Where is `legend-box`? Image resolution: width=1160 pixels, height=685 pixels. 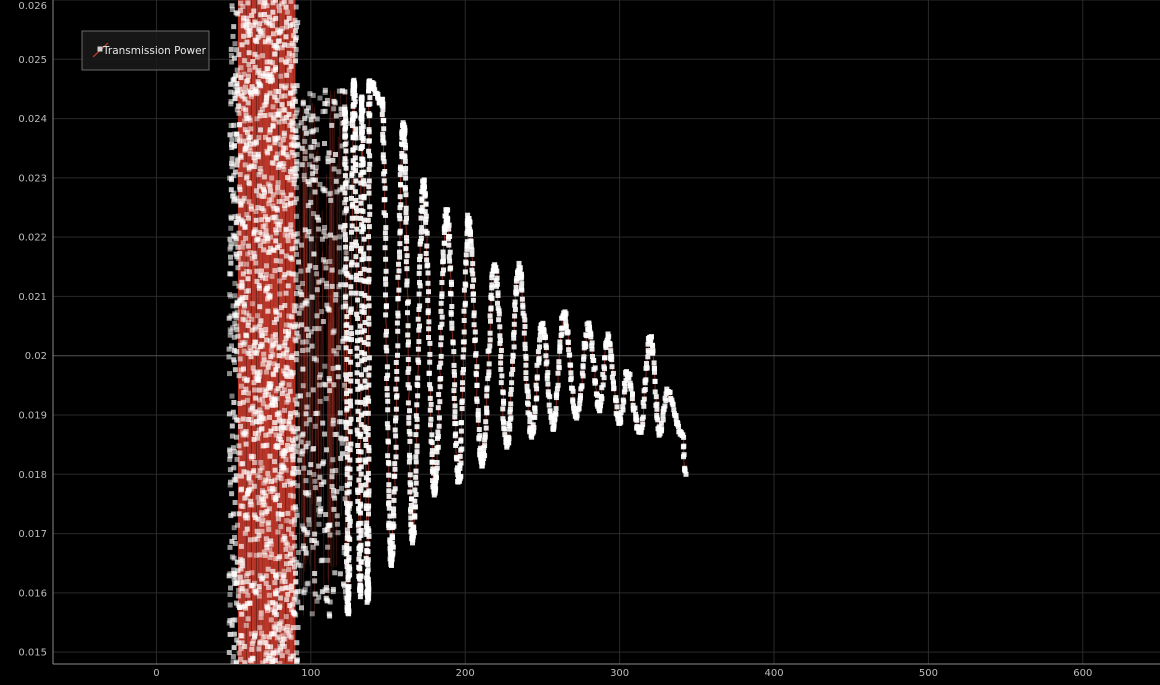 legend-box is located at coordinates (145, 50).